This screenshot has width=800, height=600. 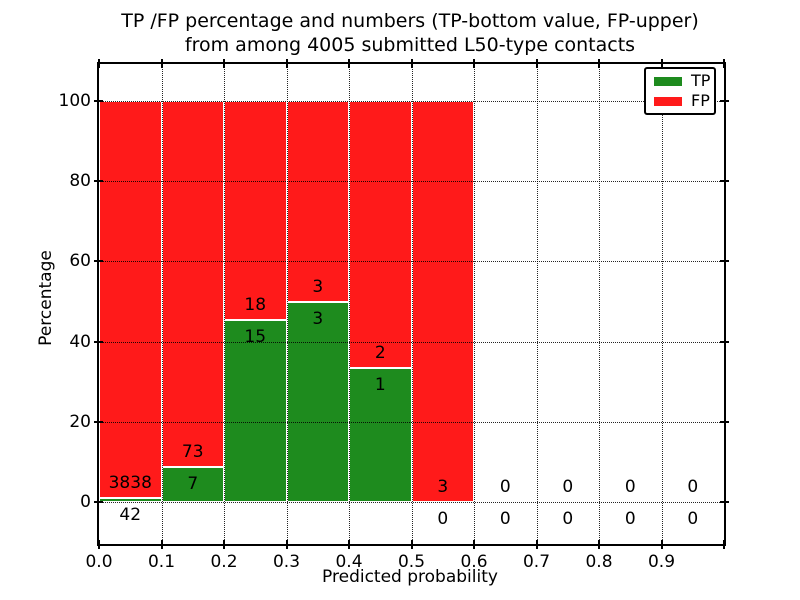 What do you see at coordinates (80, 421) in the screenshot?
I see `y-tick-label: 20` at bounding box center [80, 421].